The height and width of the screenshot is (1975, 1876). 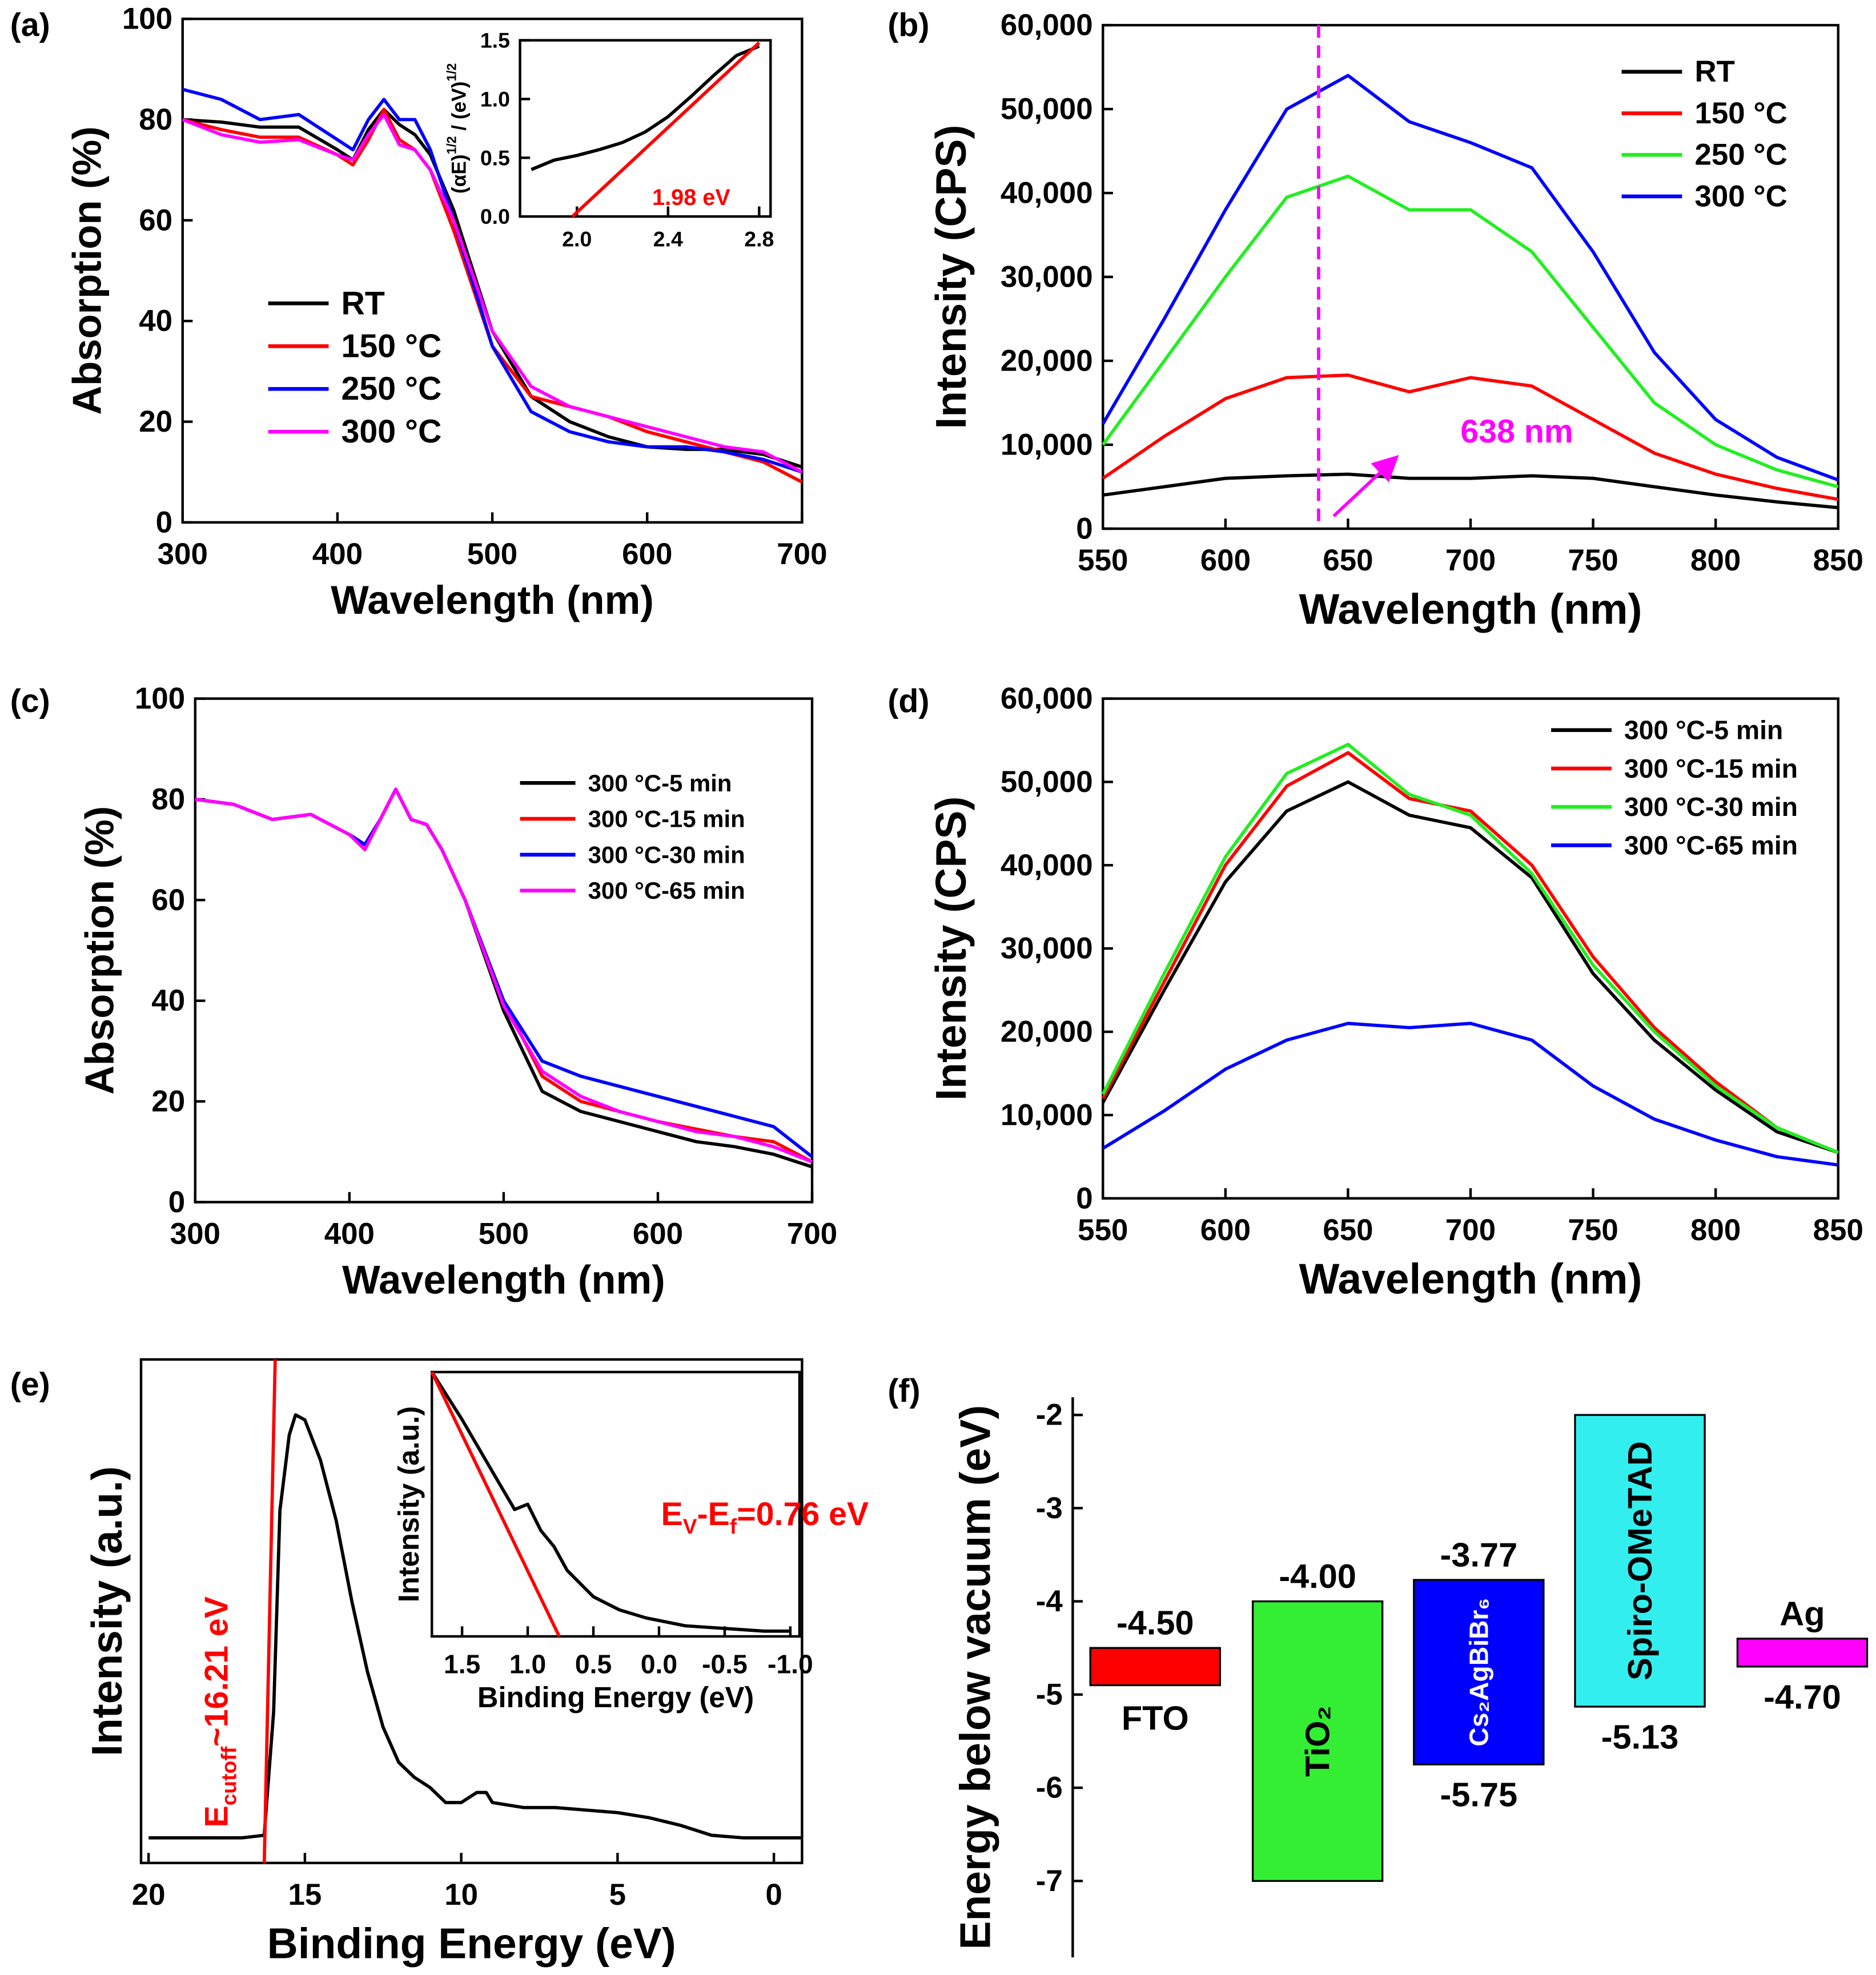 What do you see at coordinates (1740, 196) in the screenshot?
I see `legend-label: 300 °C` at bounding box center [1740, 196].